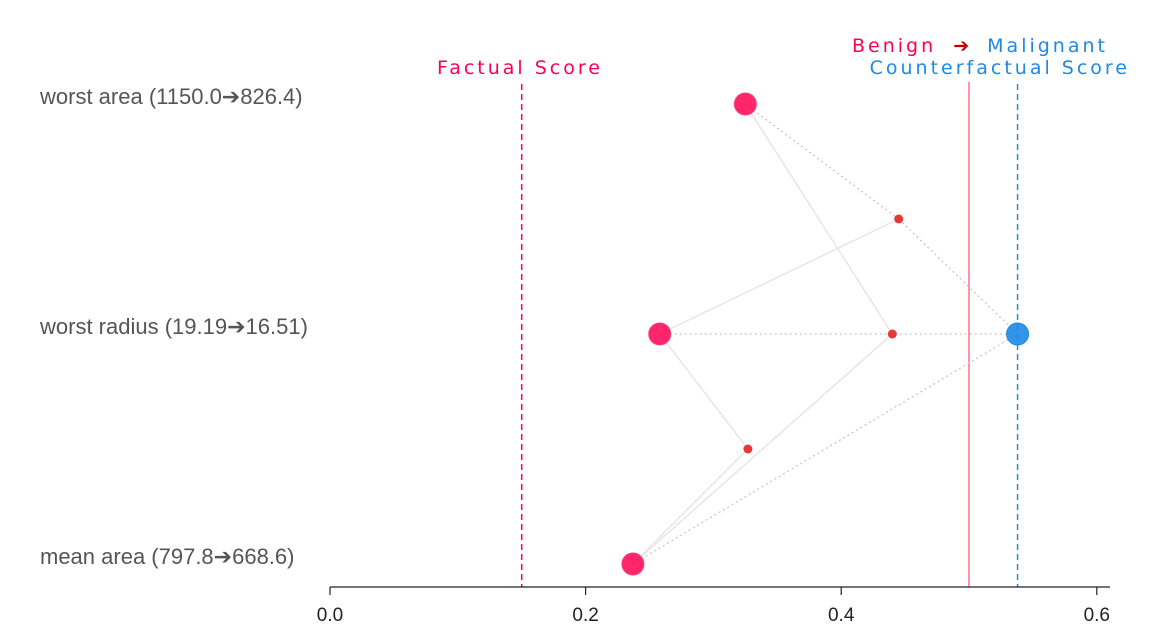 Image resolution: width=1163 pixels, height=640 pixels. What do you see at coordinates (962, 46) in the screenshot?
I see `class-arrow-icon: ➔` at bounding box center [962, 46].